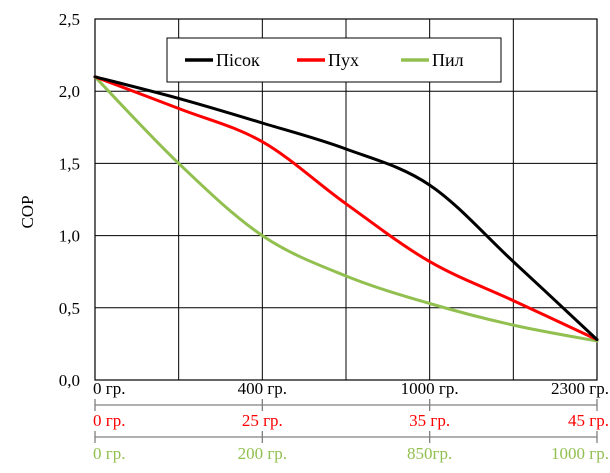 The image size is (610, 473). What do you see at coordinates (27, 211) in the screenshot?
I see `y-axis-label: СОР` at bounding box center [27, 211].